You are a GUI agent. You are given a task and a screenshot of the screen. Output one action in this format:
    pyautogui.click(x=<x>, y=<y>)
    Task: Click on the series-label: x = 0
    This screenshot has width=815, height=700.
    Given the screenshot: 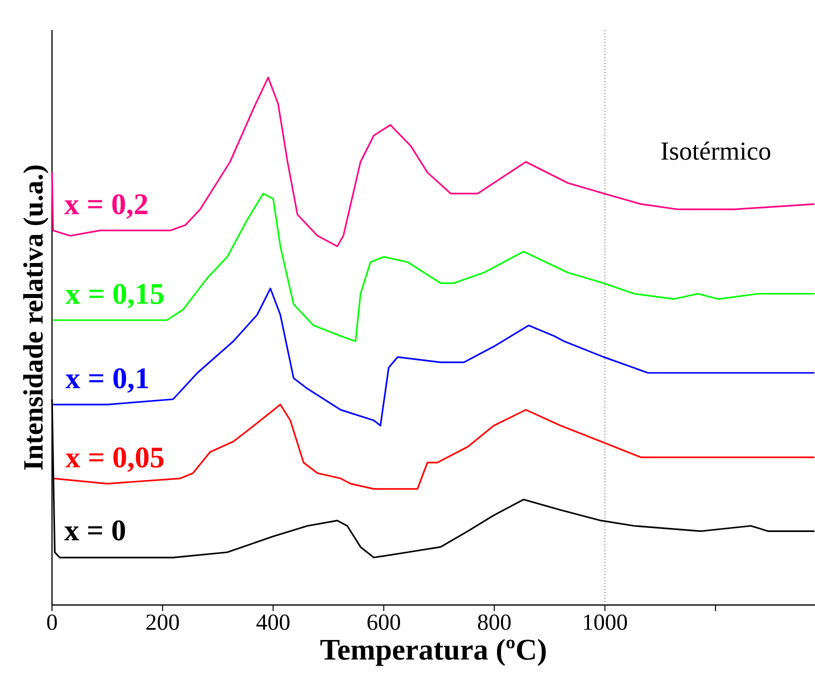 What is the action you would take?
    pyautogui.click(x=94, y=530)
    